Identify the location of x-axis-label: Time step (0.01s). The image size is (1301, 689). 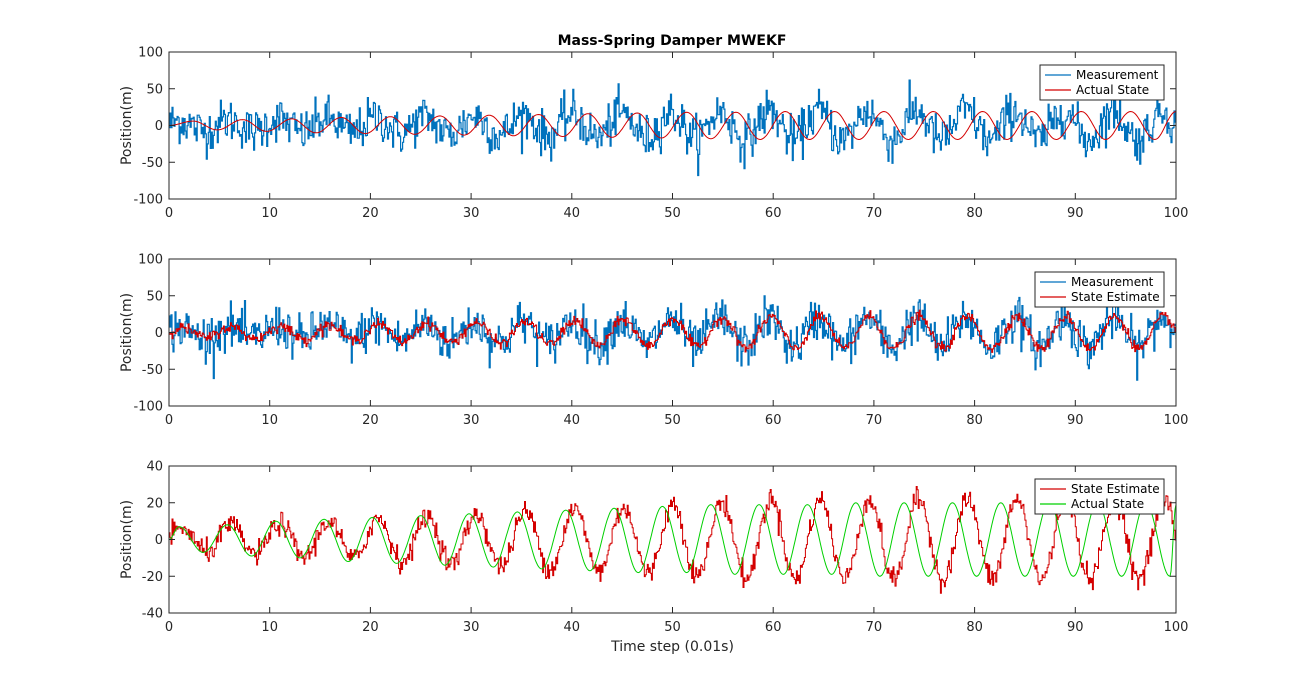
(672, 647).